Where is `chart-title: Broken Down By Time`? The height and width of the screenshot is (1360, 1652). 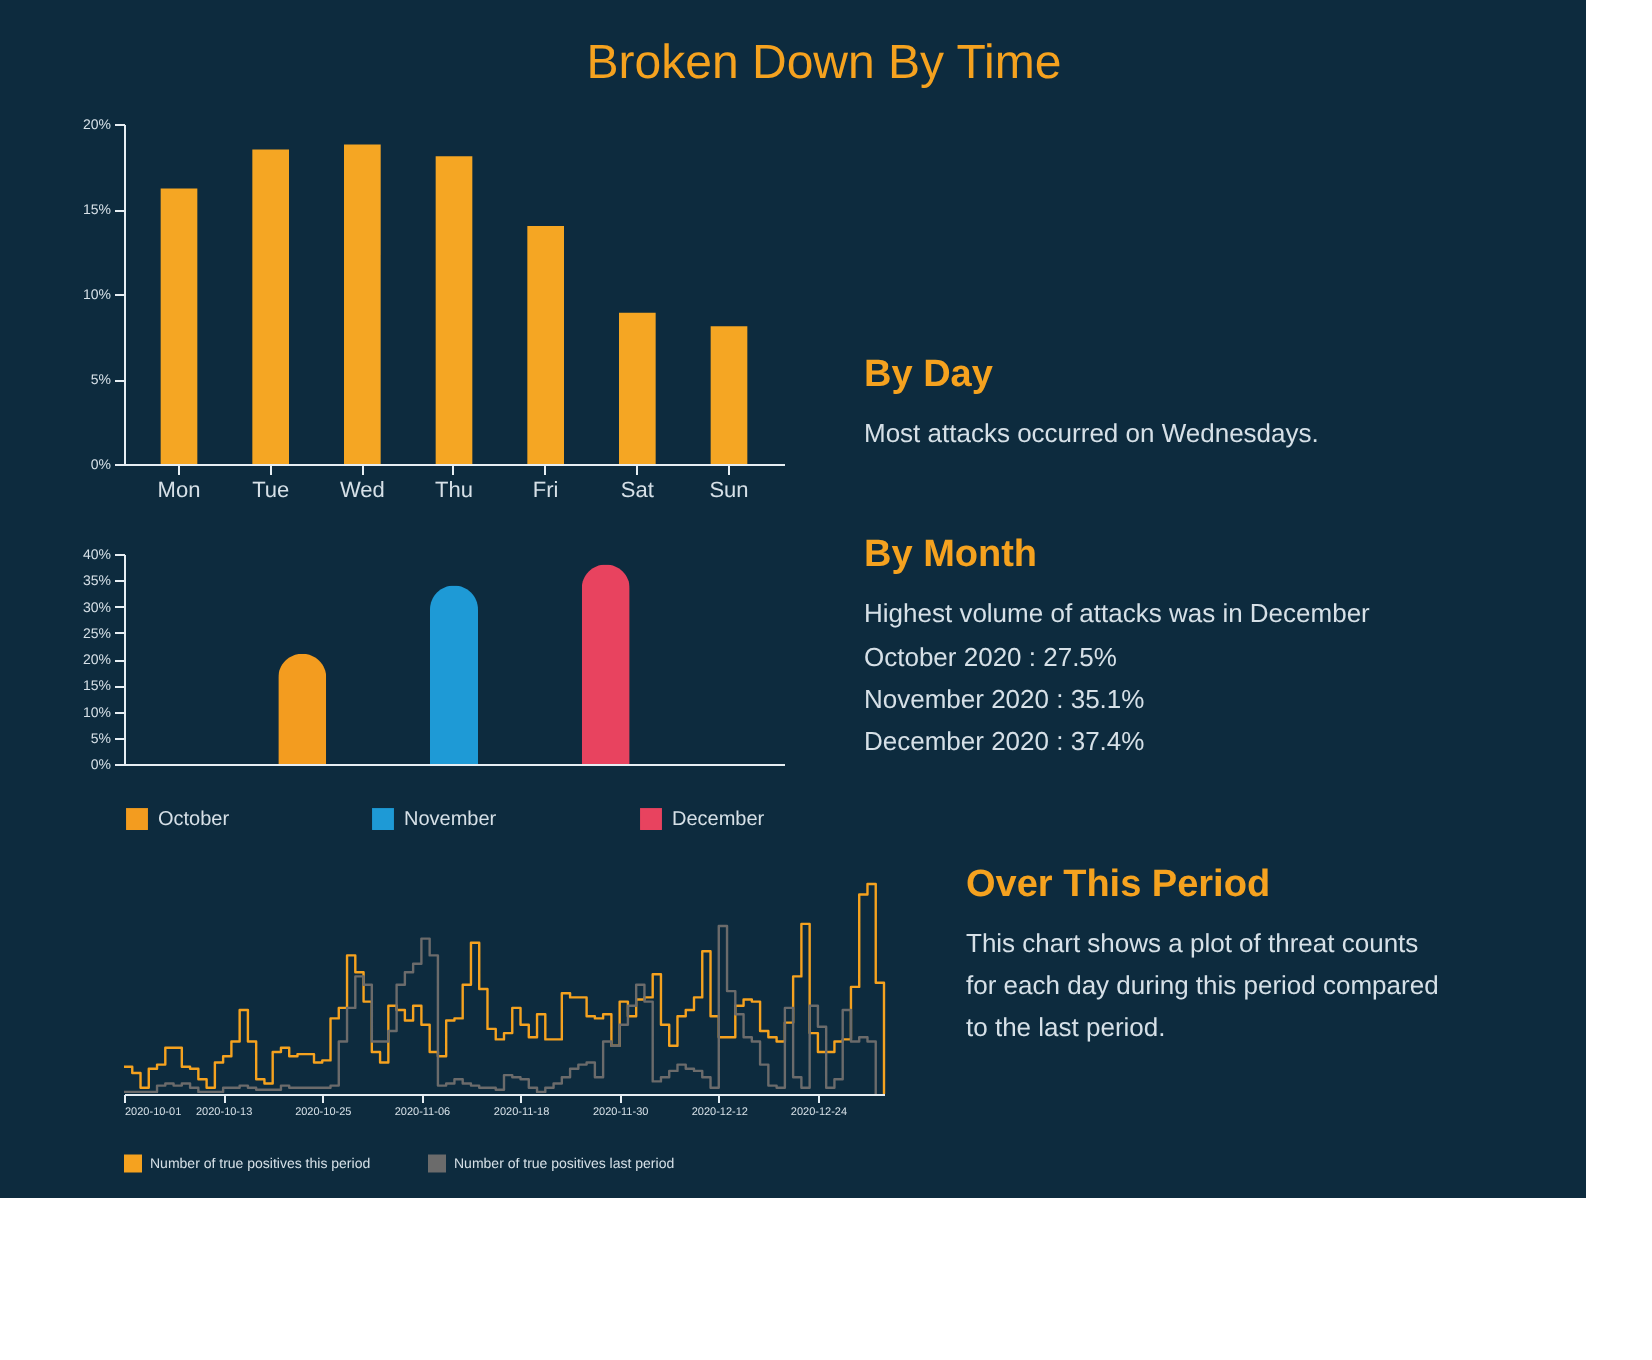
chart-title: Broken Down By Time is located at coordinates (824, 63).